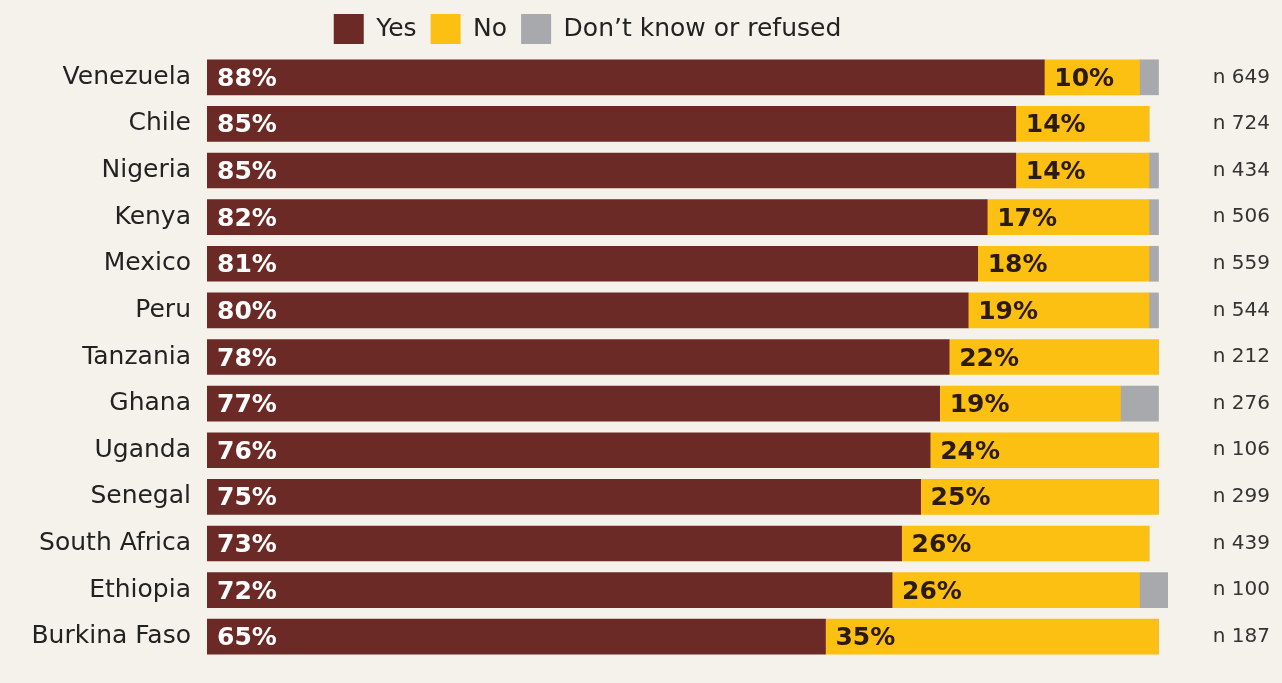 This screenshot has height=683, width=1282. What do you see at coordinates (865, 637) in the screenshot?
I see `data-label: 35%` at bounding box center [865, 637].